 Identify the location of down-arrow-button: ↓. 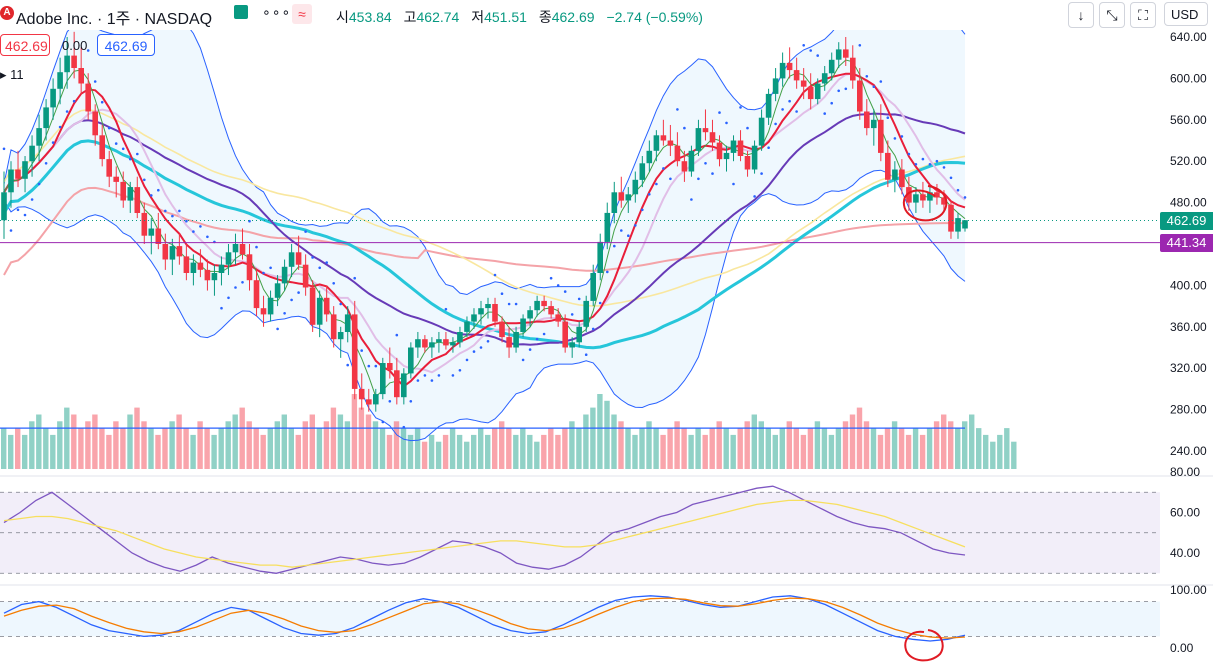
(1081, 15).